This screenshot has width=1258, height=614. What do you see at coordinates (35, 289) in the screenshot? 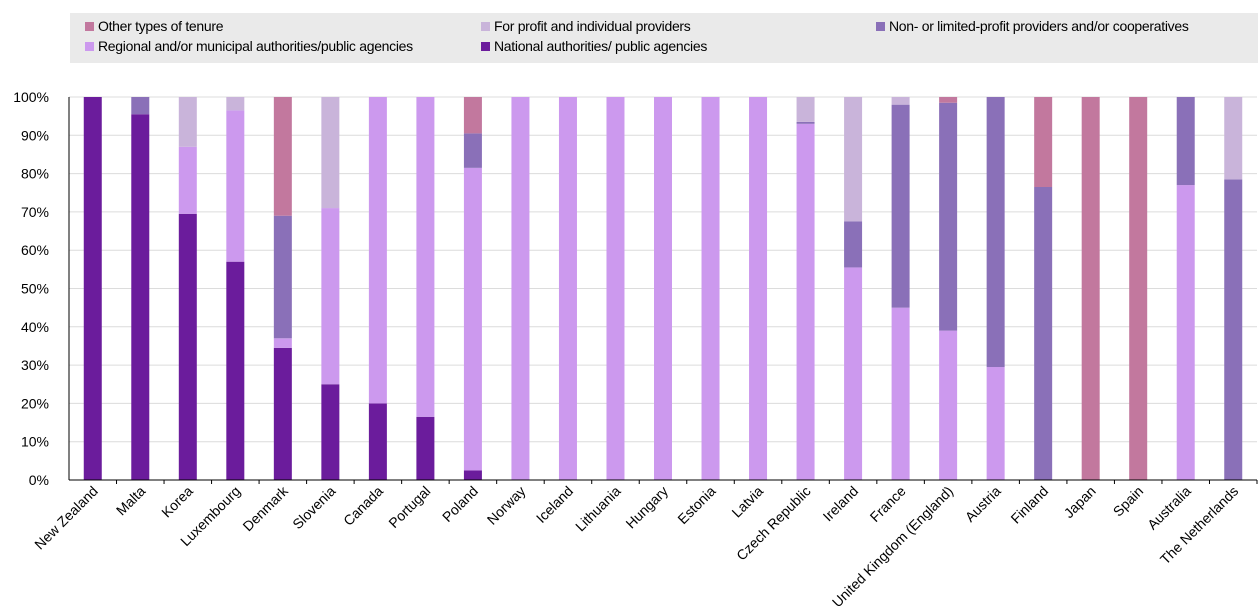
I see `y-tick-label: 50%` at bounding box center [35, 289].